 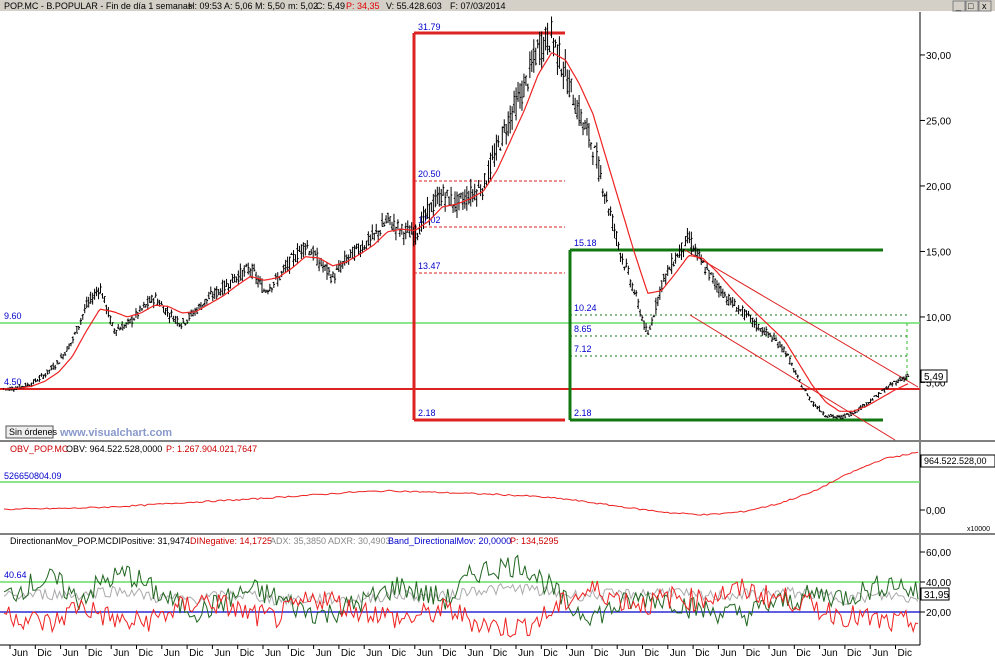 What do you see at coordinates (935, 583) in the screenshot?
I see `dm-y-ticks: 20,00 40,00 60,00` at bounding box center [935, 583].